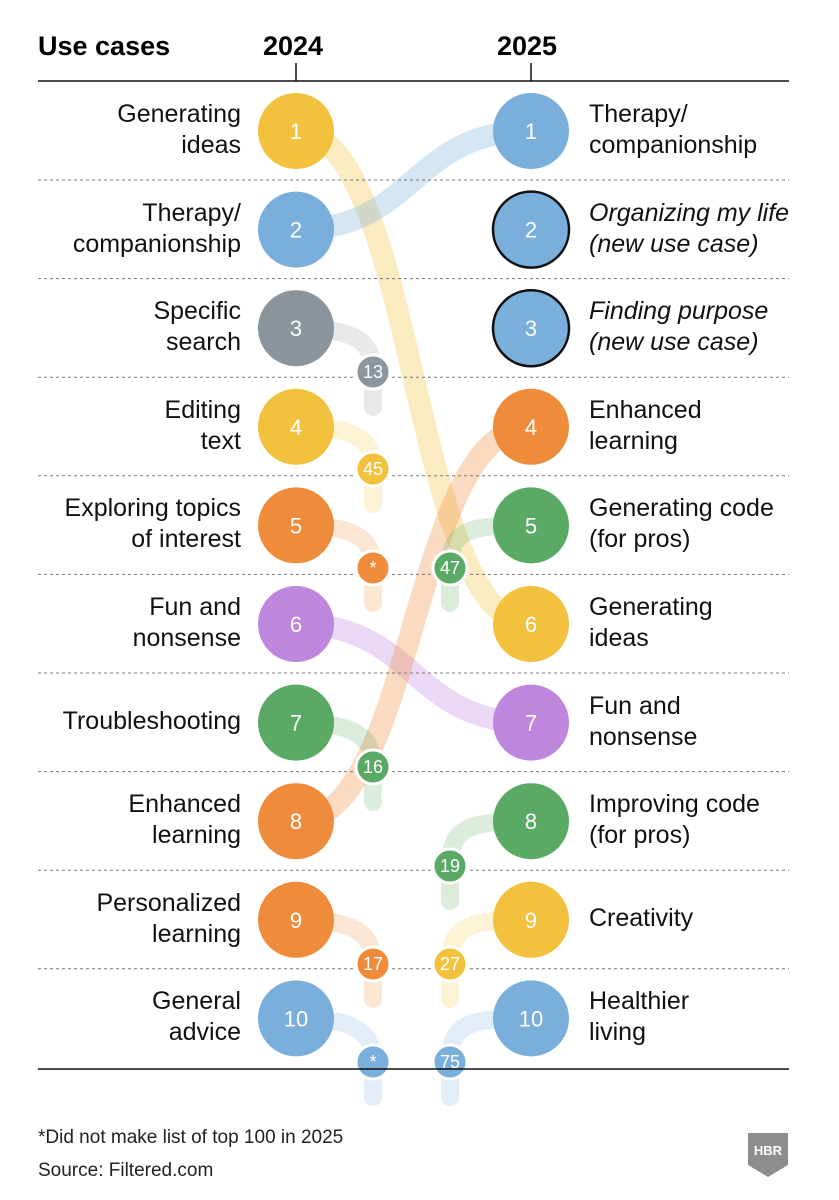  I want to click on circle-2024-8: 8, so click(296, 821).